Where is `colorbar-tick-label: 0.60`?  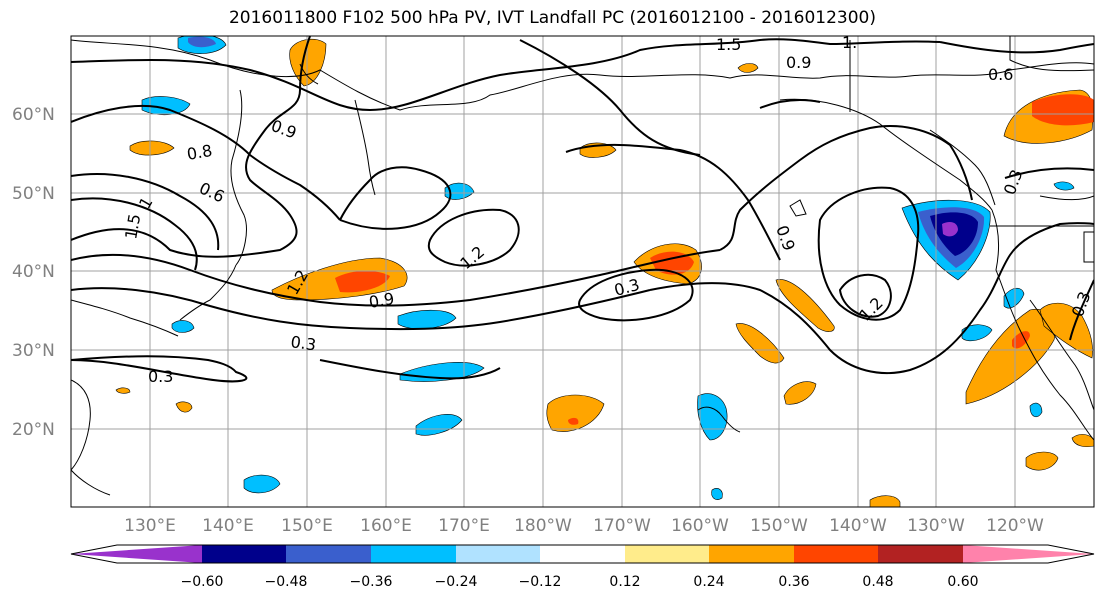 colorbar-tick-label: 0.60 is located at coordinates (962, 582).